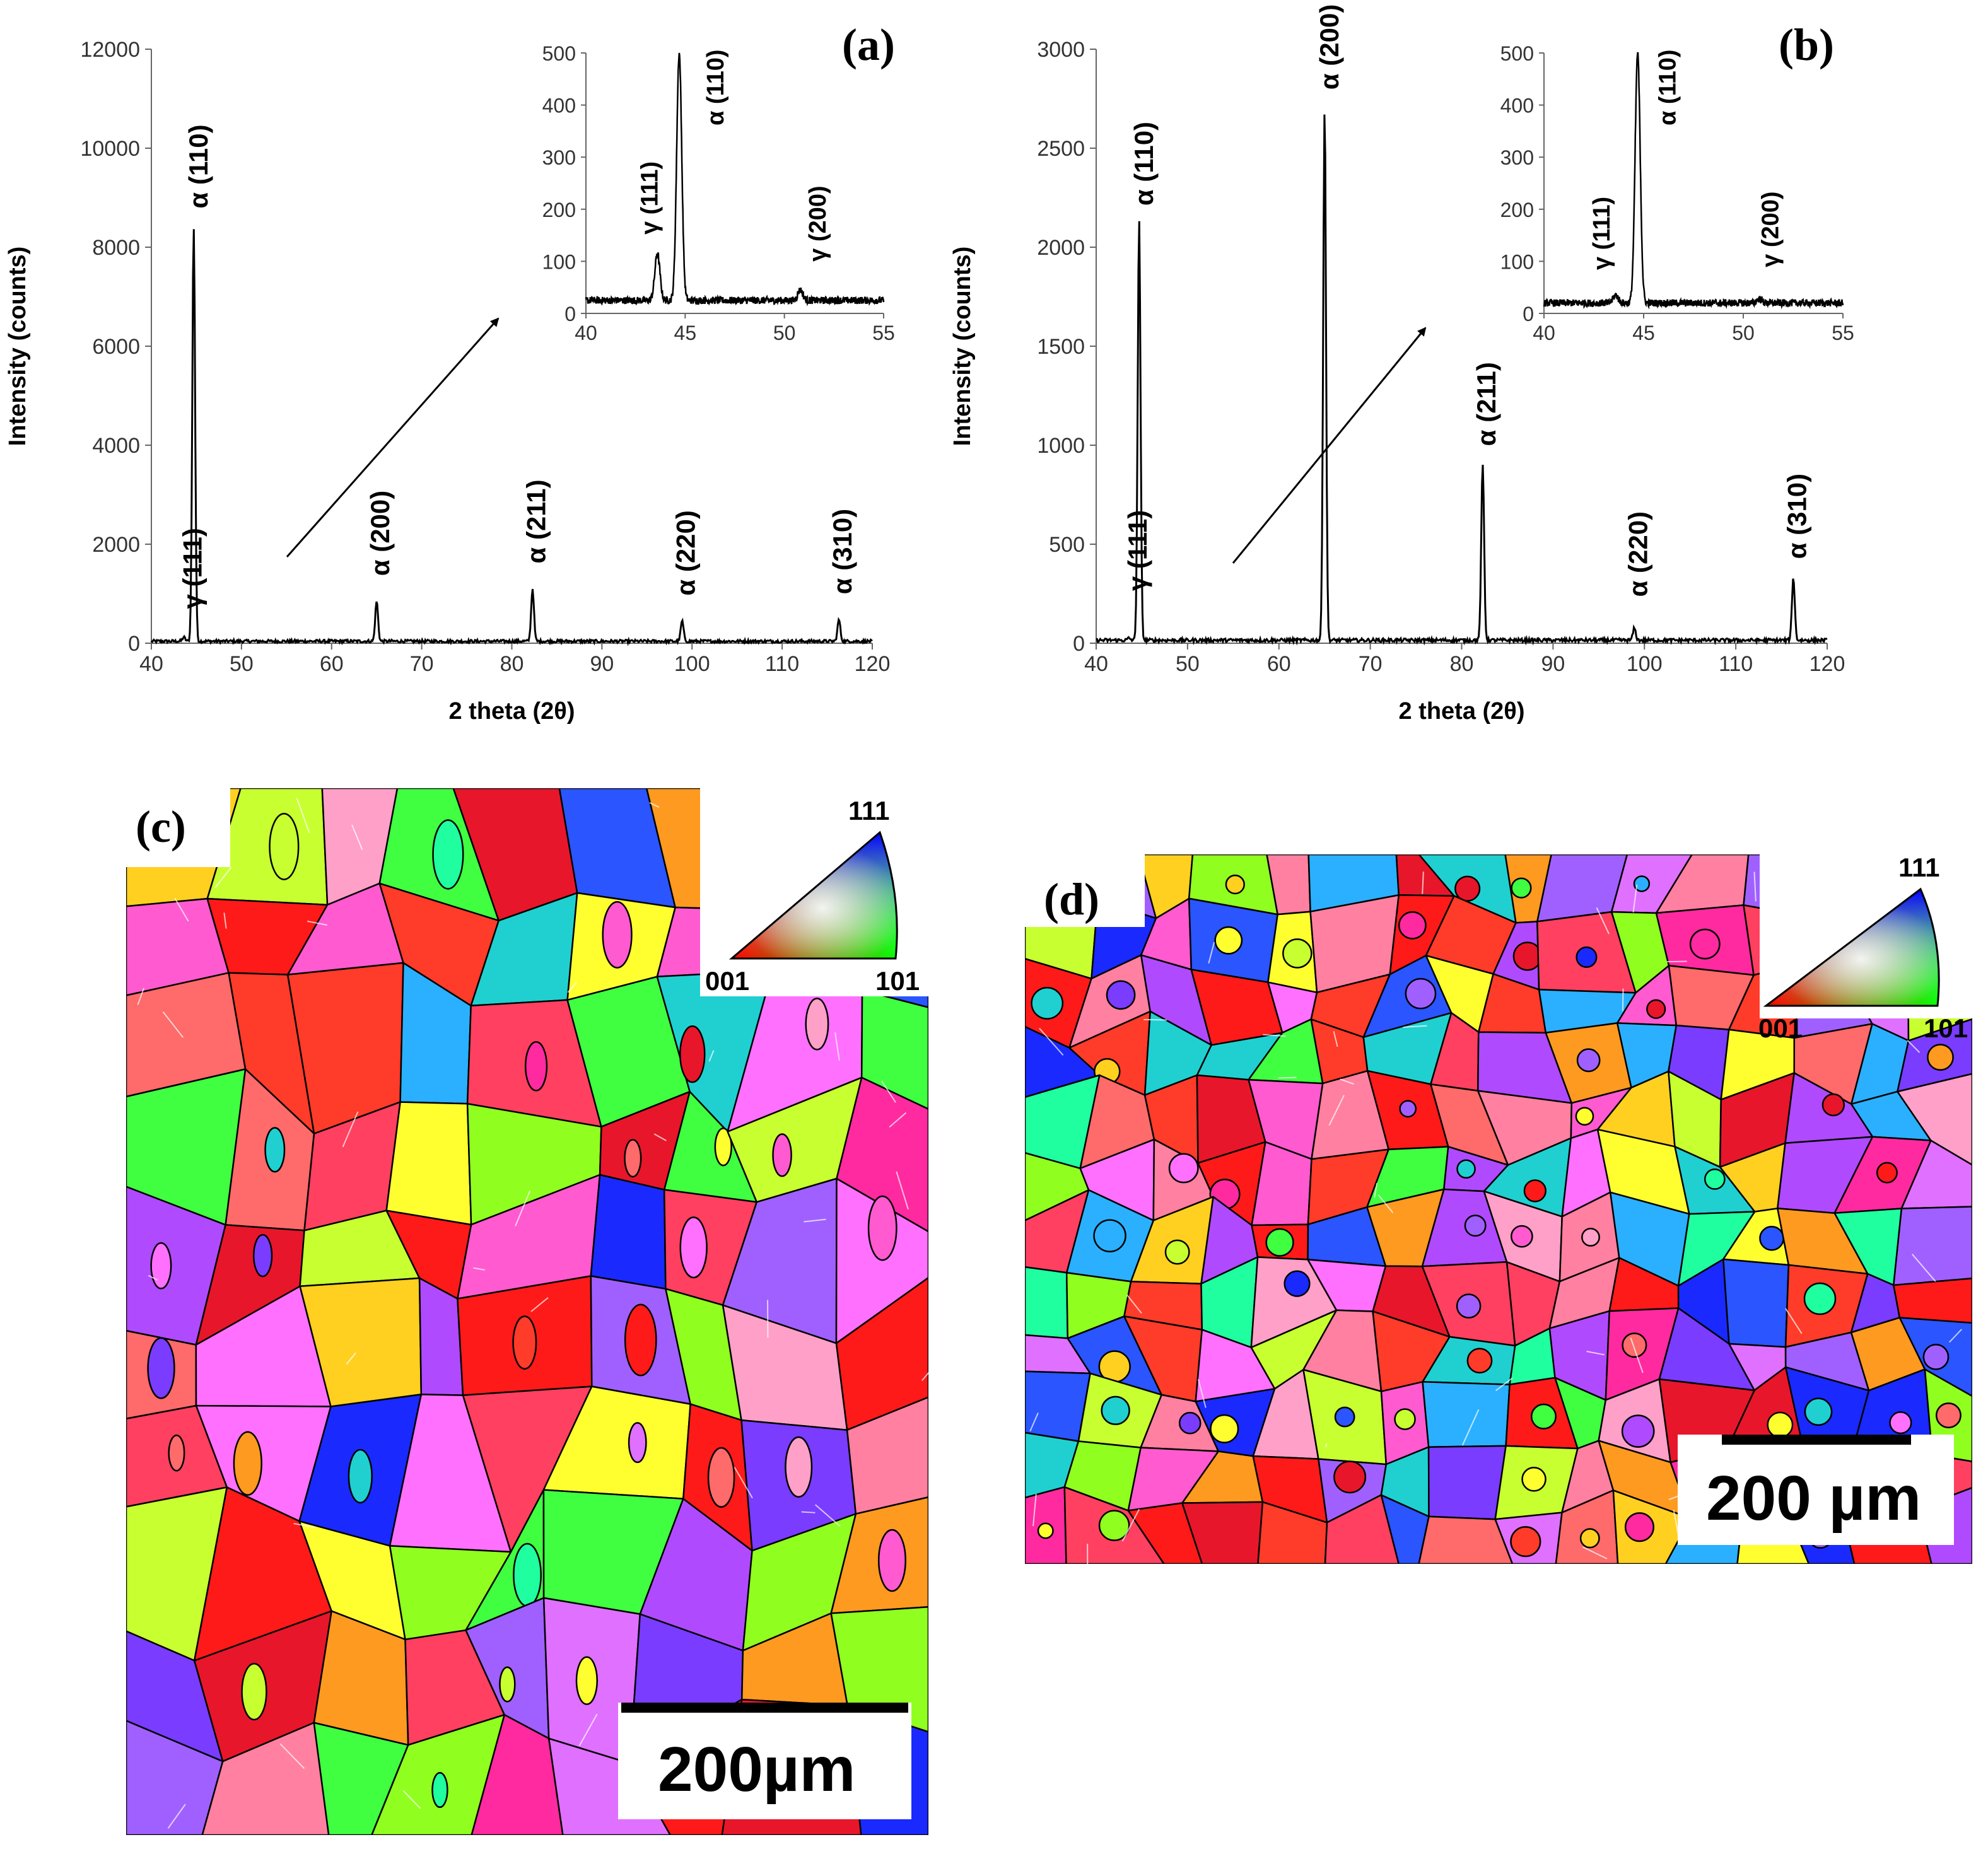 Image resolution: width=1988 pixels, height=1859 pixels. What do you see at coordinates (1816, 1440) in the screenshot?
I see `scalebar-line-d` at bounding box center [1816, 1440].